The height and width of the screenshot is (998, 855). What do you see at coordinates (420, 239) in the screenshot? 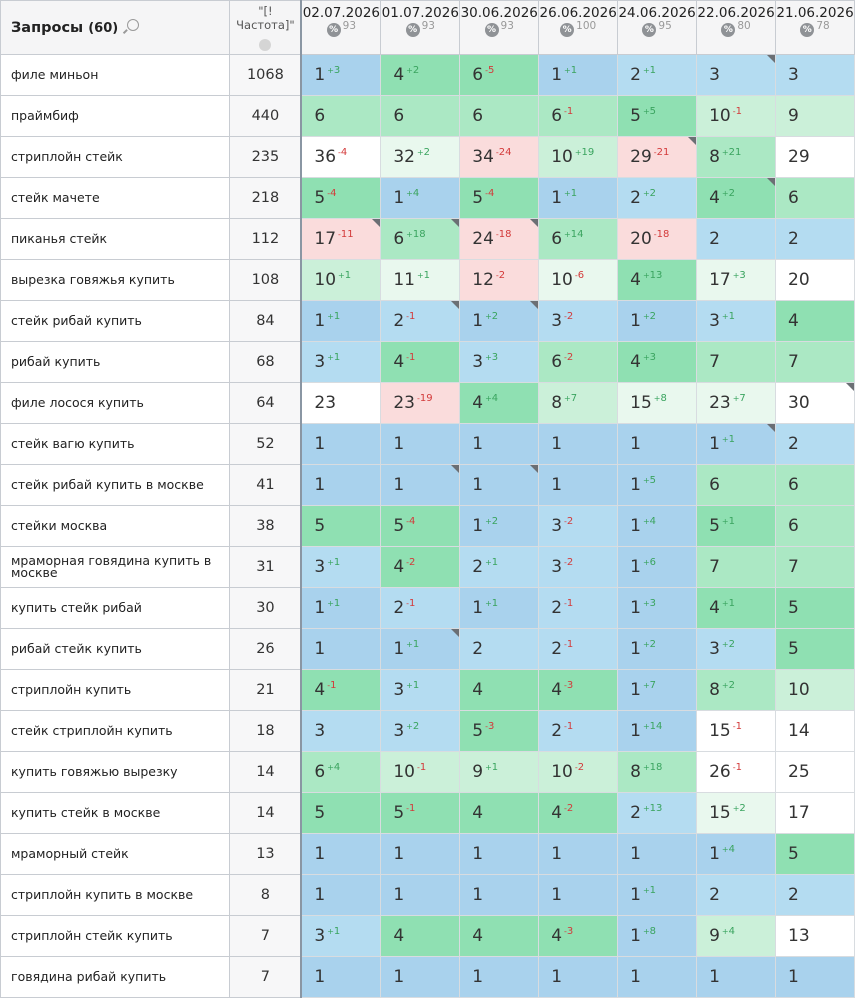
I see `position-cell: 6 +18` at bounding box center [420, 239].